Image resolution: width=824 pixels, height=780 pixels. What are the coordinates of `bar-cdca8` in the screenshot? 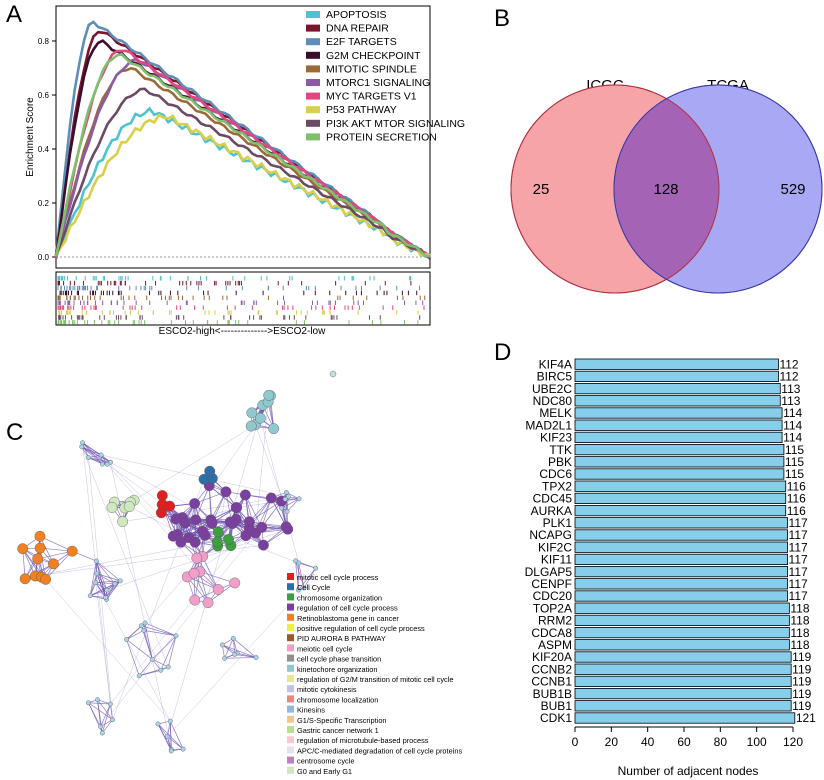 It's located at (682, 633).